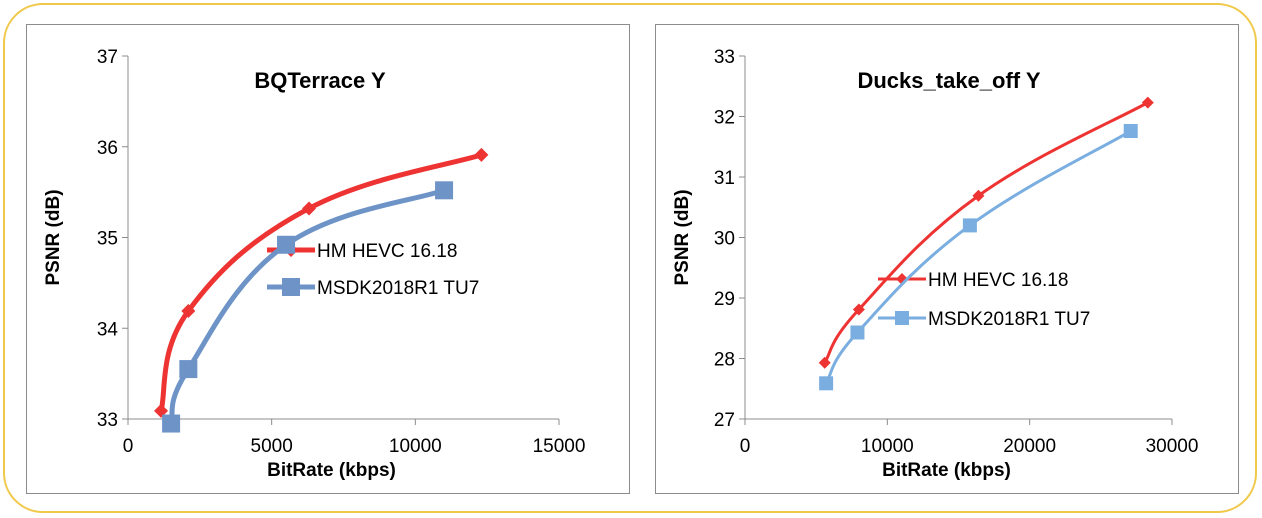  Describe the element at coordinates (948, 80) in the screenshot. I see `chart-title: Ducks_take_off Y` at that location.